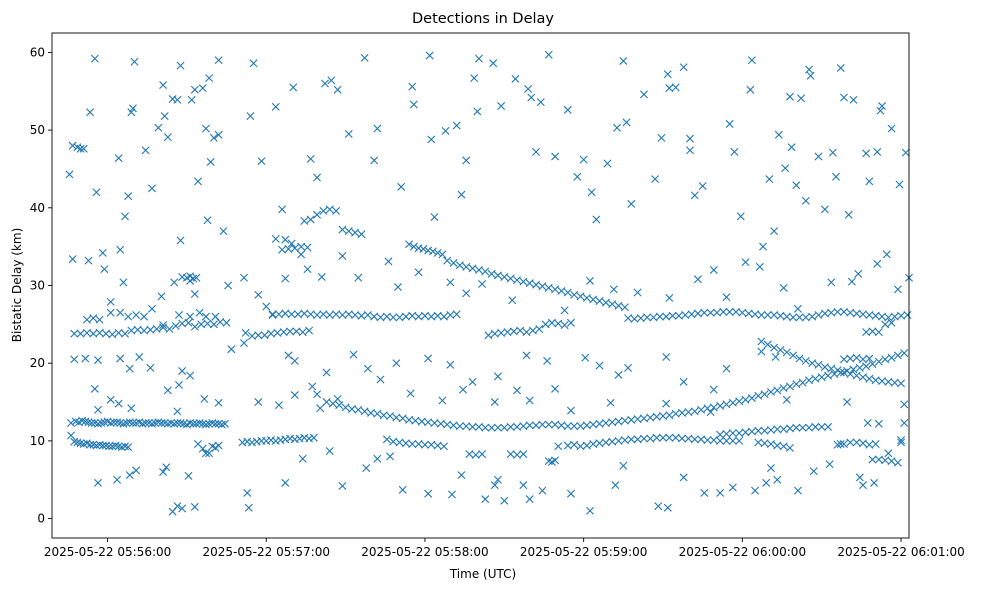 Image resolution: width=989 pixels, height=590 pixels. I want to click on x-tick-label: 2025-05-22 05:56:00, so click(107, 552).